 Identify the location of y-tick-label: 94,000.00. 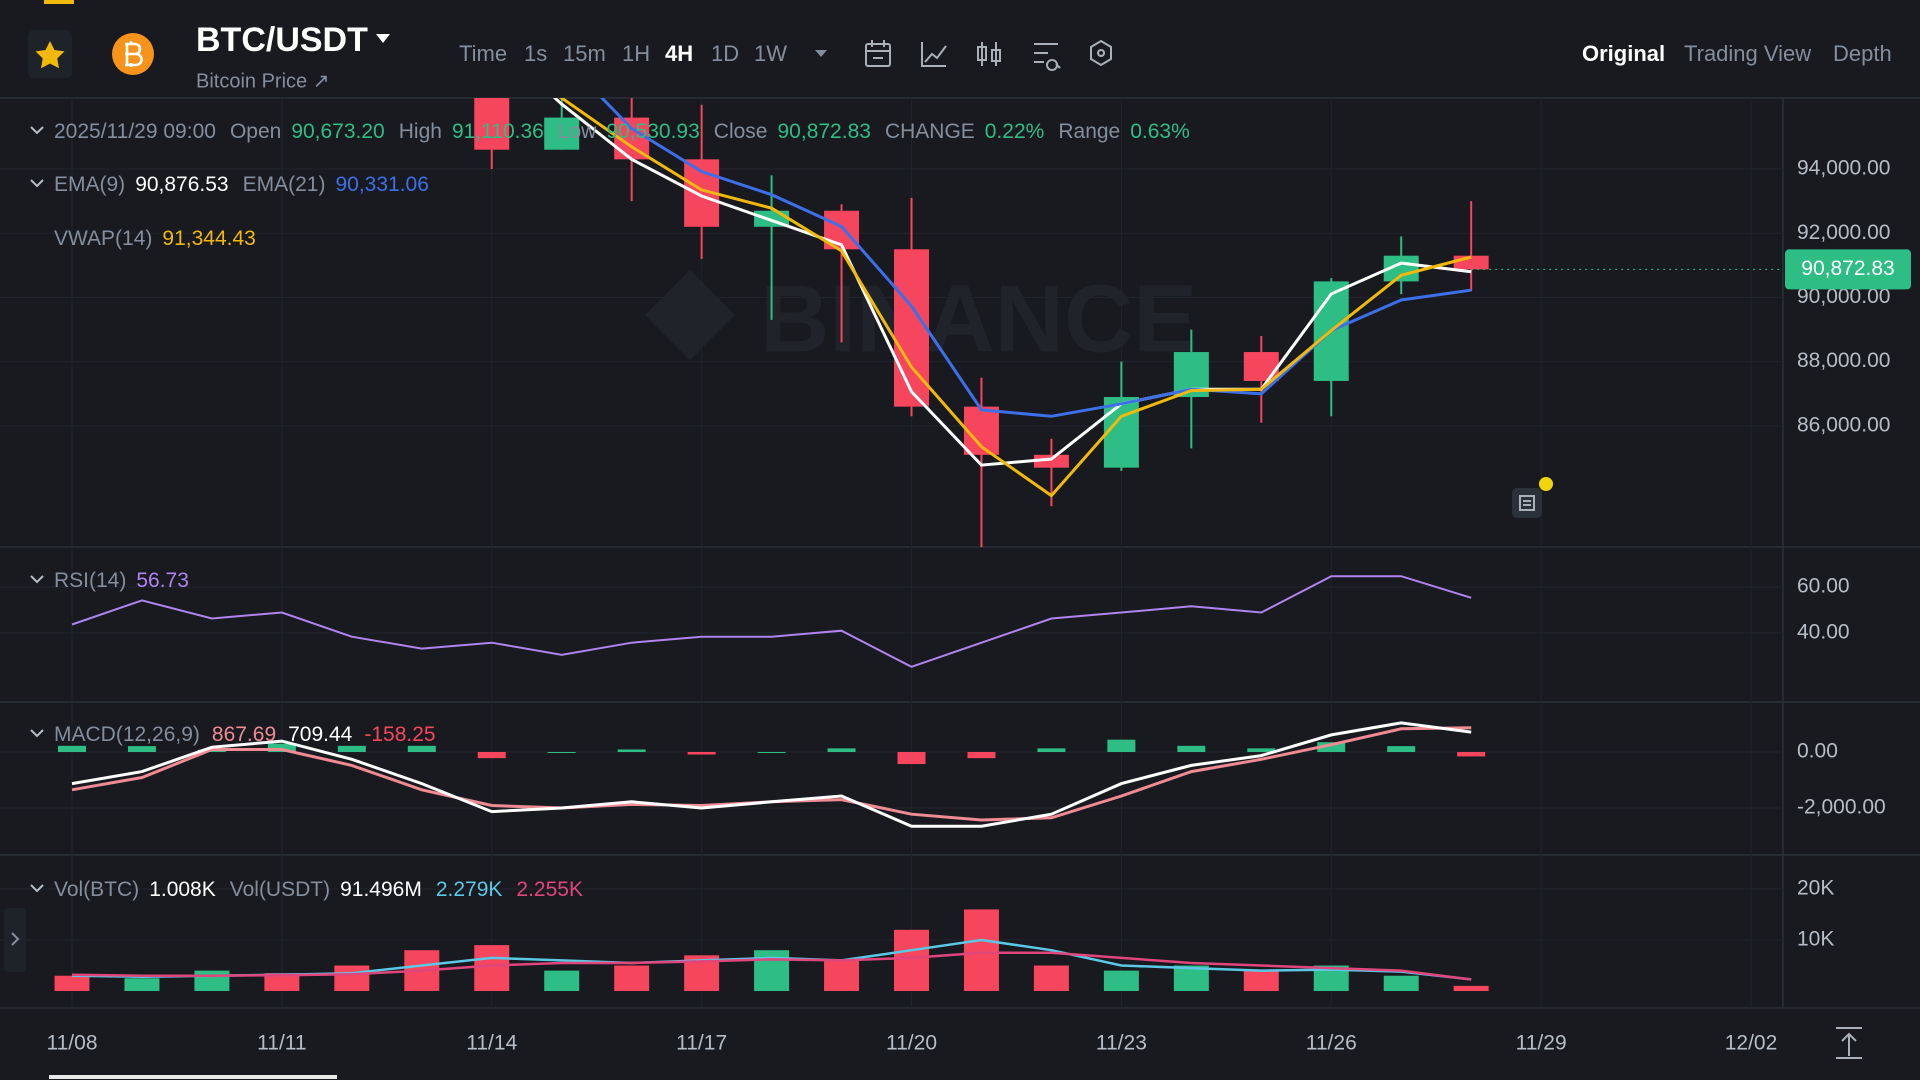
(1843, 168).